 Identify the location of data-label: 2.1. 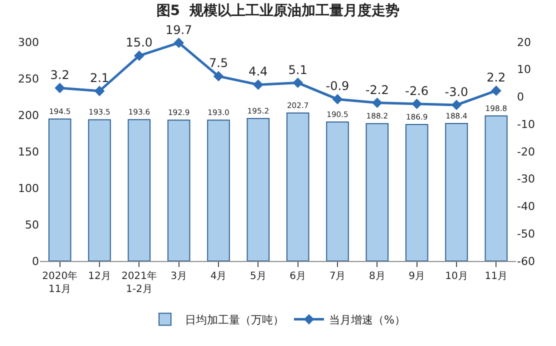
(100, 78).